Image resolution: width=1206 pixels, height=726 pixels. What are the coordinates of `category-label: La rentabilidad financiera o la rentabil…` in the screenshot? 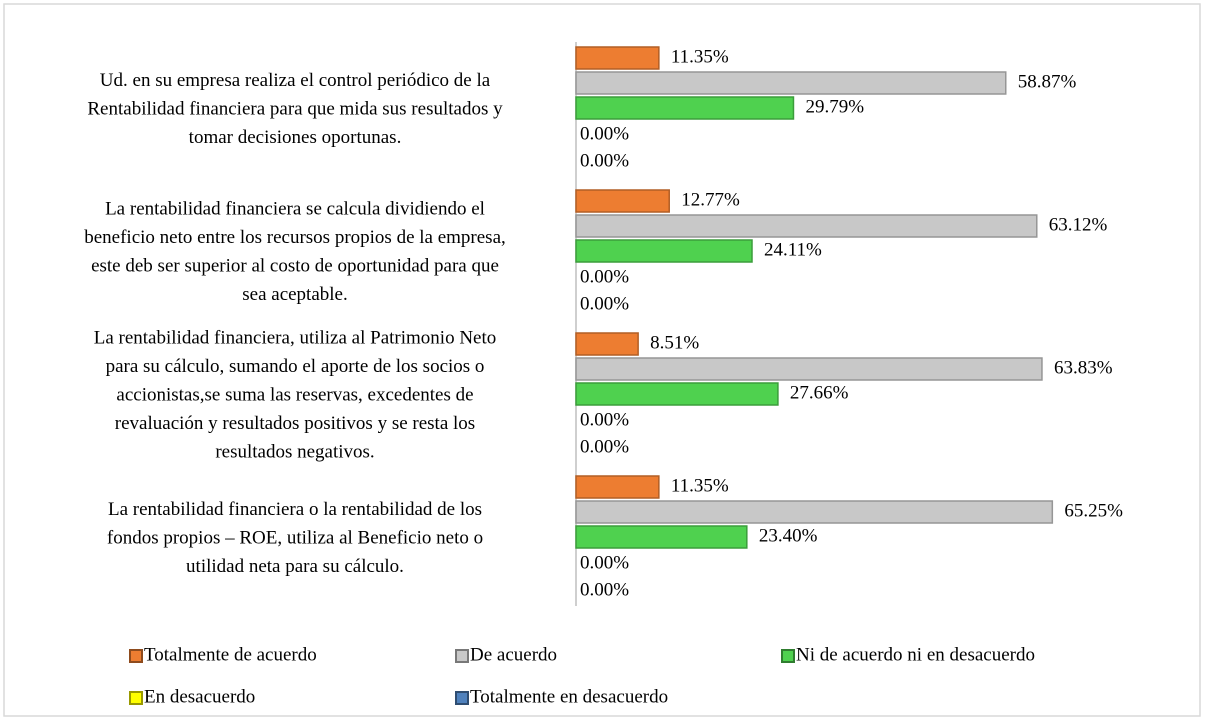 It's located at (295, 509).